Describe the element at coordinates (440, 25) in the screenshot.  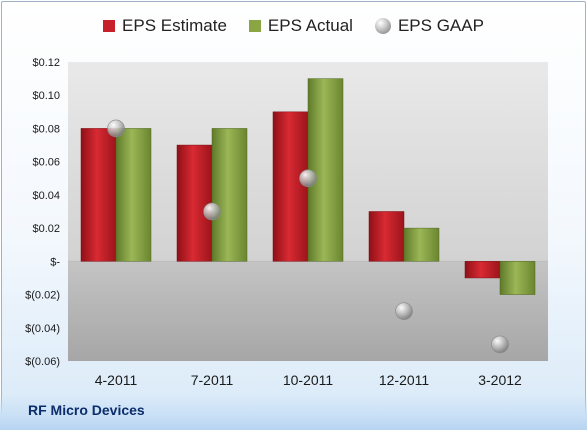
I see `legend-label-gaap: EPS GAAP` at that location.